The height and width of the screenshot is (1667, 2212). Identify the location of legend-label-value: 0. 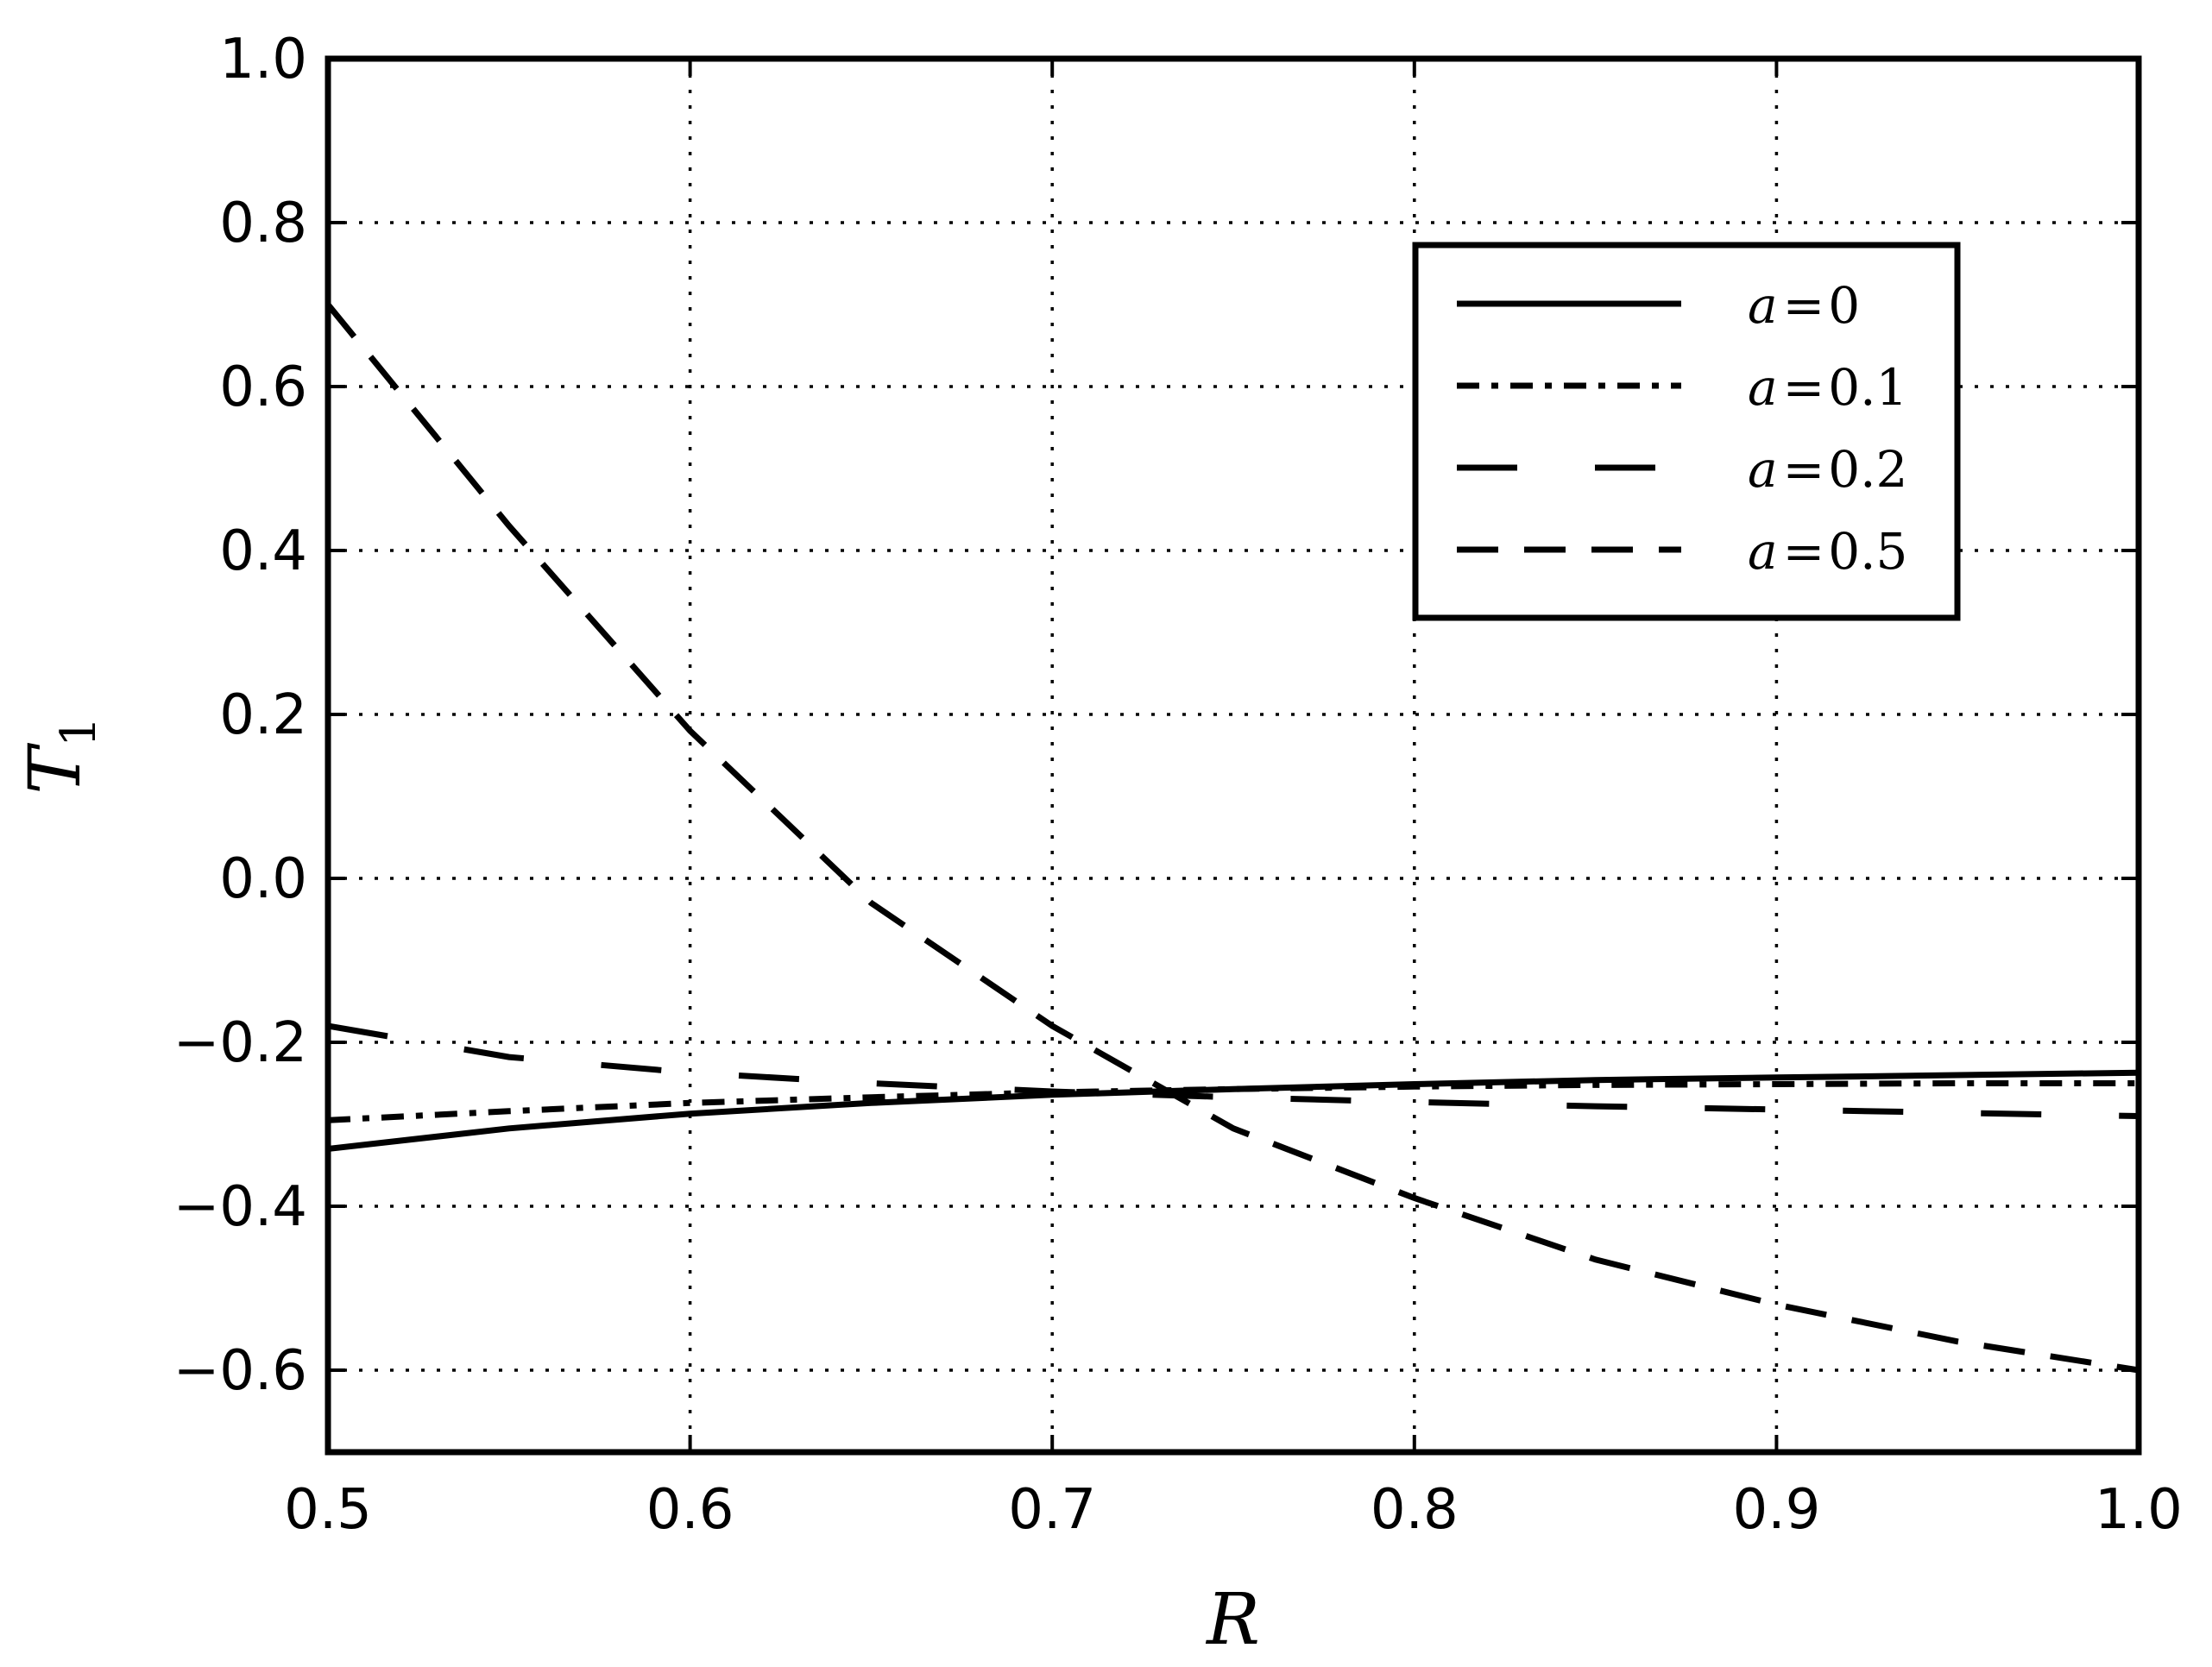
(1844, 305).